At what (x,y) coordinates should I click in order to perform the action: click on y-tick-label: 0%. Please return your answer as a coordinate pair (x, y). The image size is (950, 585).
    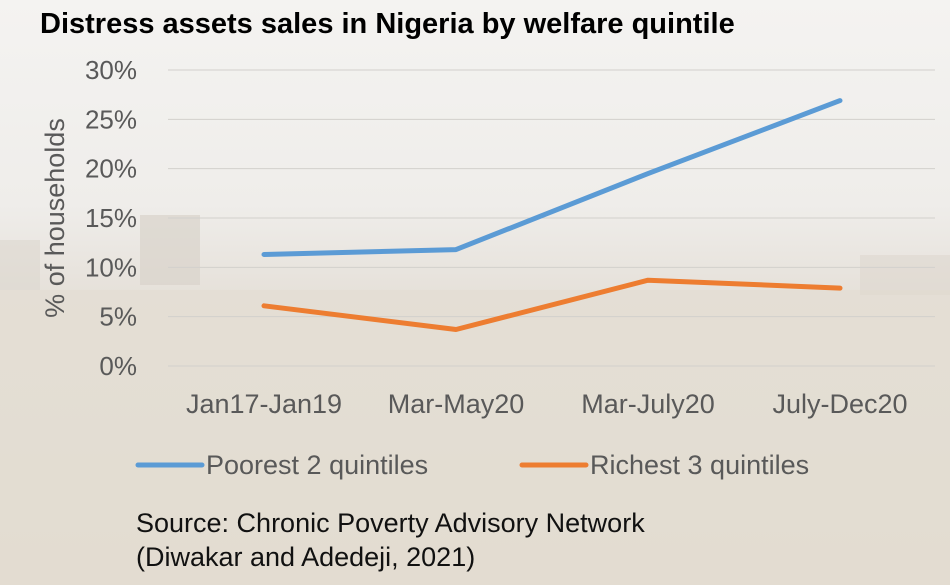
    Looking at the image, I should click on (118, 366).